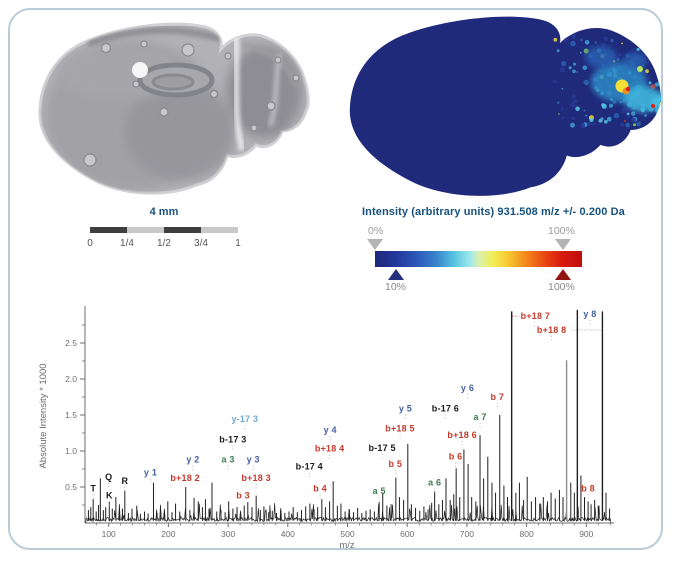  I want to click on svg-text: 600, so click(407, 534).